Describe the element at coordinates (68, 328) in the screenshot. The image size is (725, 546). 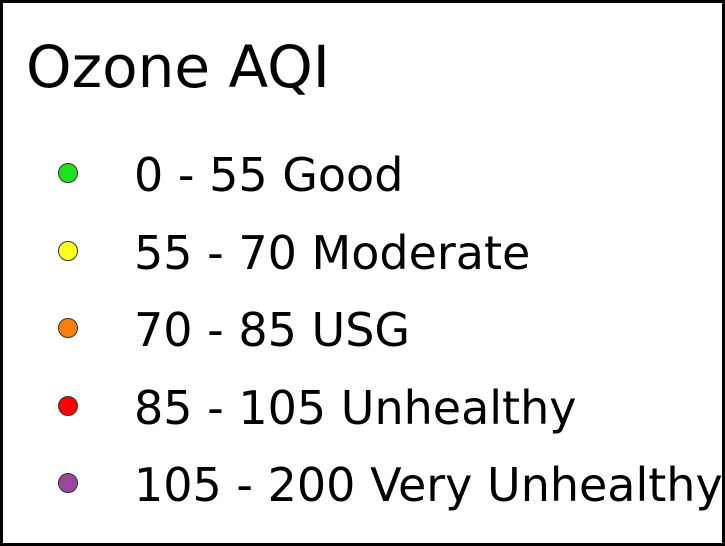
I see `orange-circle-icon` at that location.